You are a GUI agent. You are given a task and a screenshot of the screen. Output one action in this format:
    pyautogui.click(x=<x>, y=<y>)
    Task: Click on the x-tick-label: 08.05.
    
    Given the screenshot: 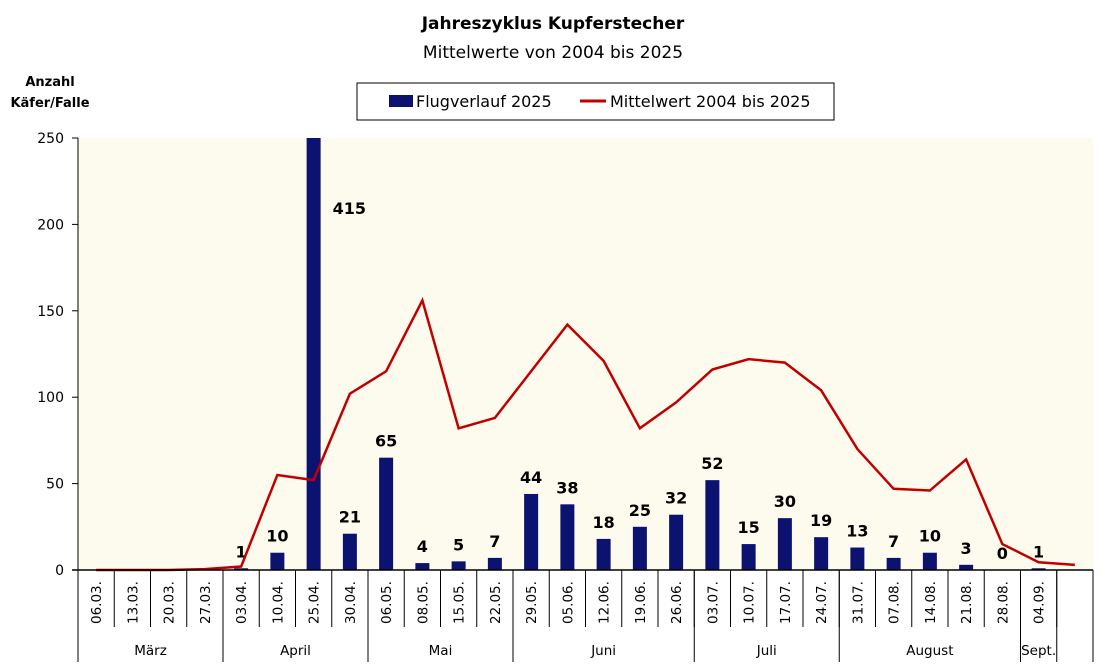 What is the action you would take?
    pyautogui.click(x=423, y=602)
    